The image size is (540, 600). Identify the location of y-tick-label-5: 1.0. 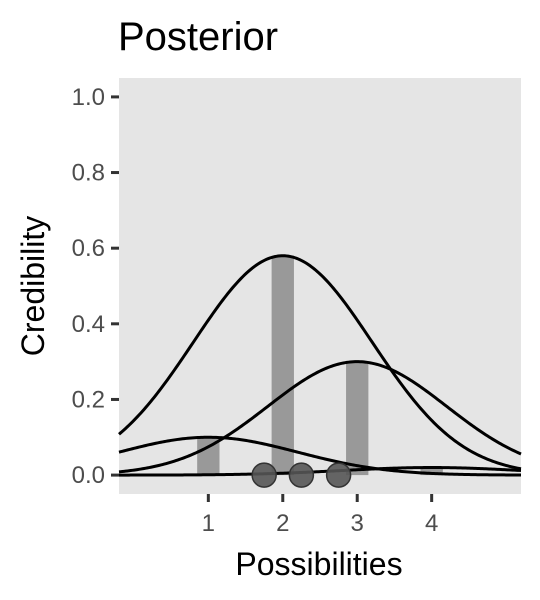
(88, 97).